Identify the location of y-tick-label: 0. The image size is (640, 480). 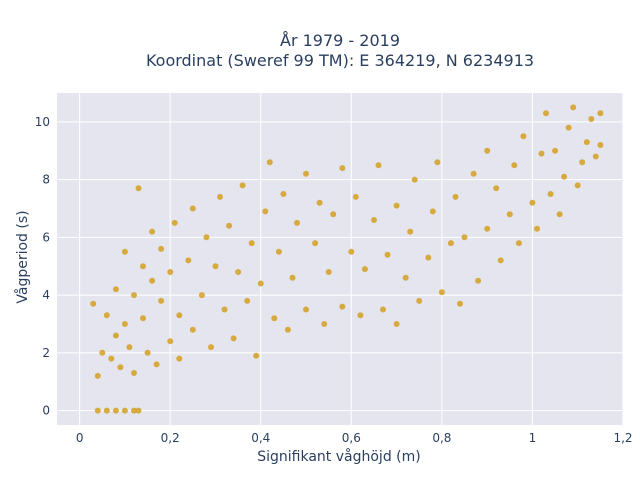
(46, 411).